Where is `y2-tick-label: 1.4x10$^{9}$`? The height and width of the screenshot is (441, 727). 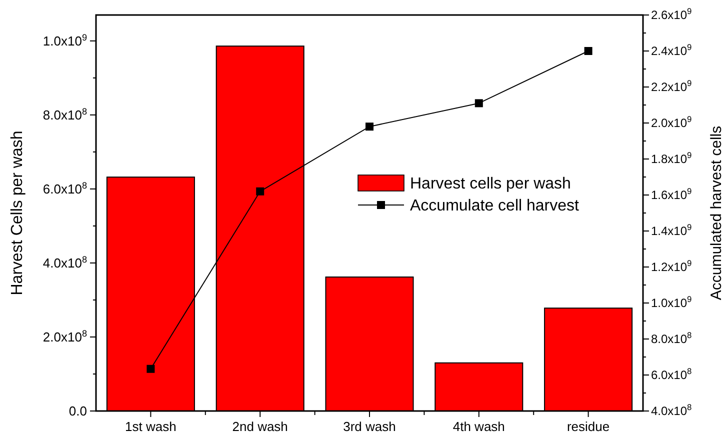 y2-tick-label: 1.4x10$^{9}$ is located at coordinates (671, 230).